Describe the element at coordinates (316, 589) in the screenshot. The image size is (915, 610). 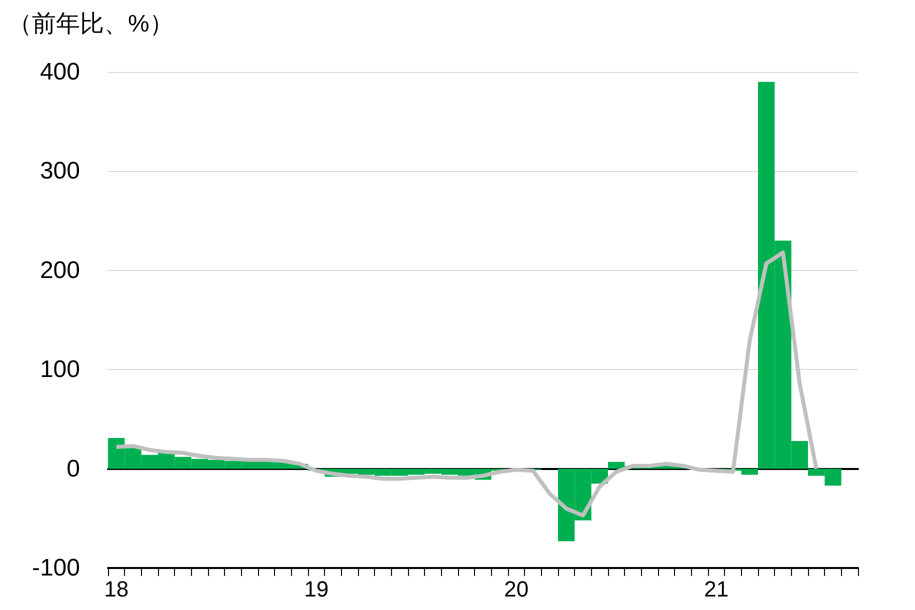
I see `x-tick-label: 19` at that location.